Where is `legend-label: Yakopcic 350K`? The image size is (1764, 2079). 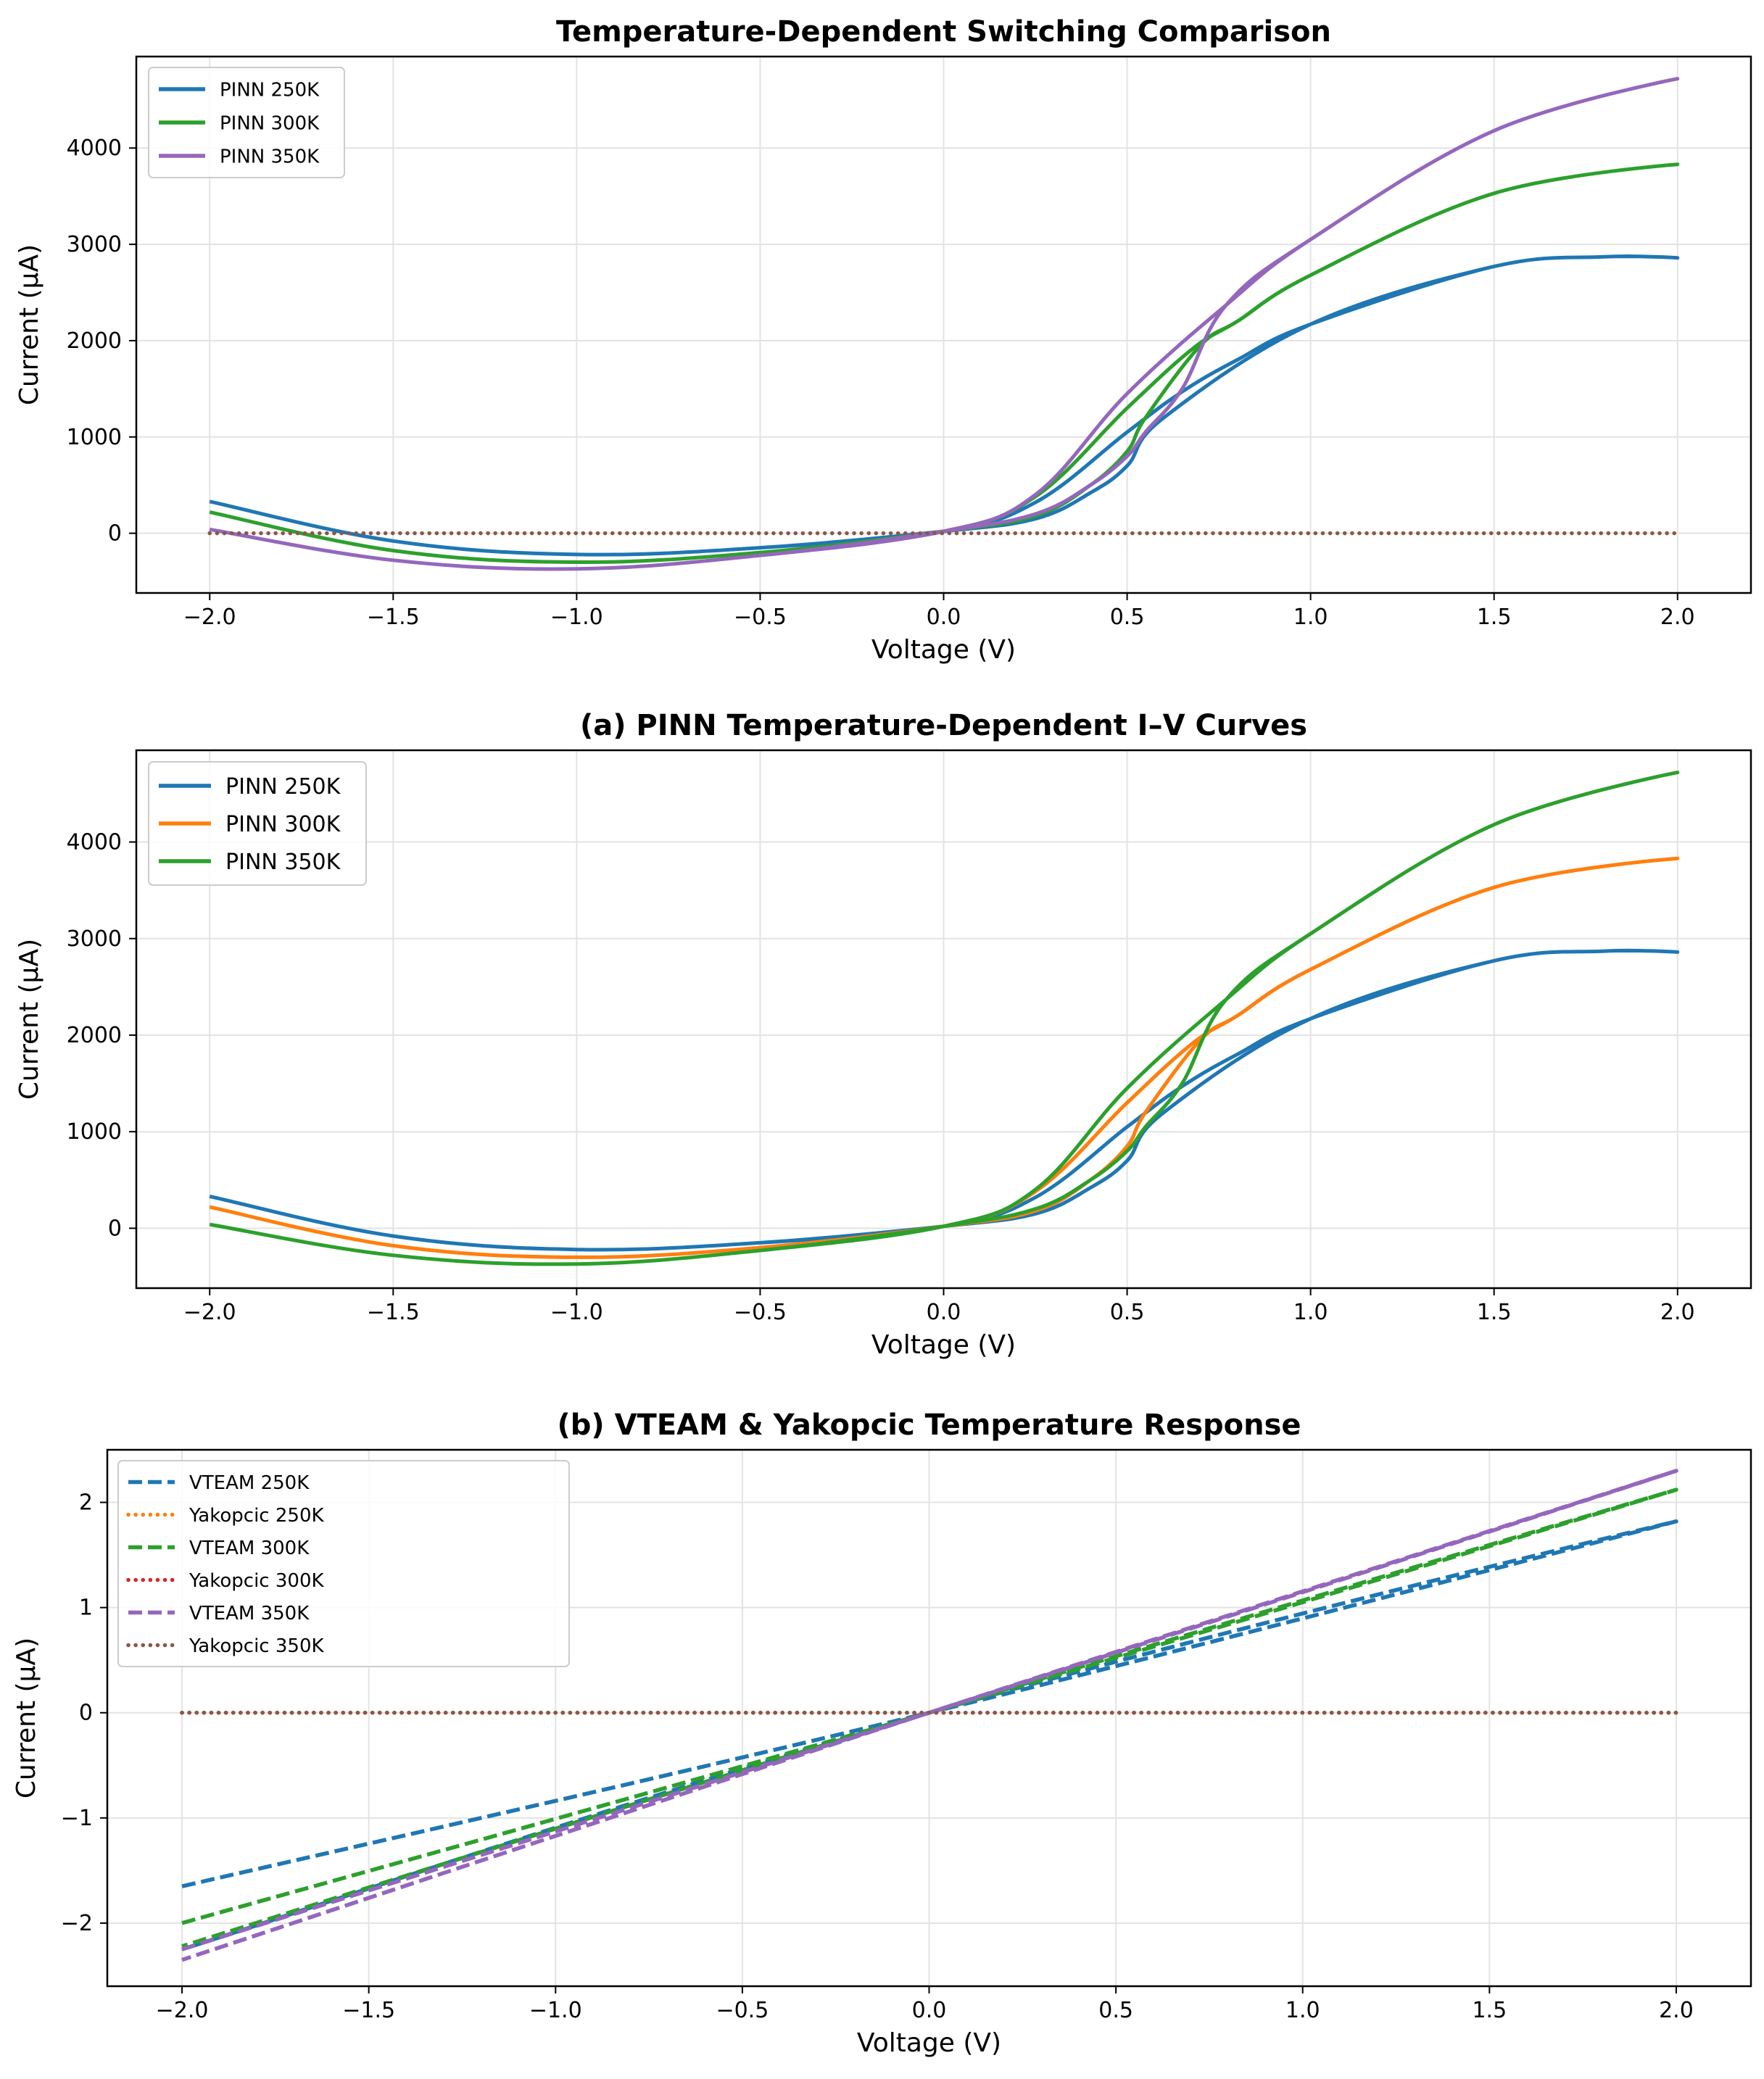 legend-label: Yakopcic 350K is located at coordinates (256, 1646).